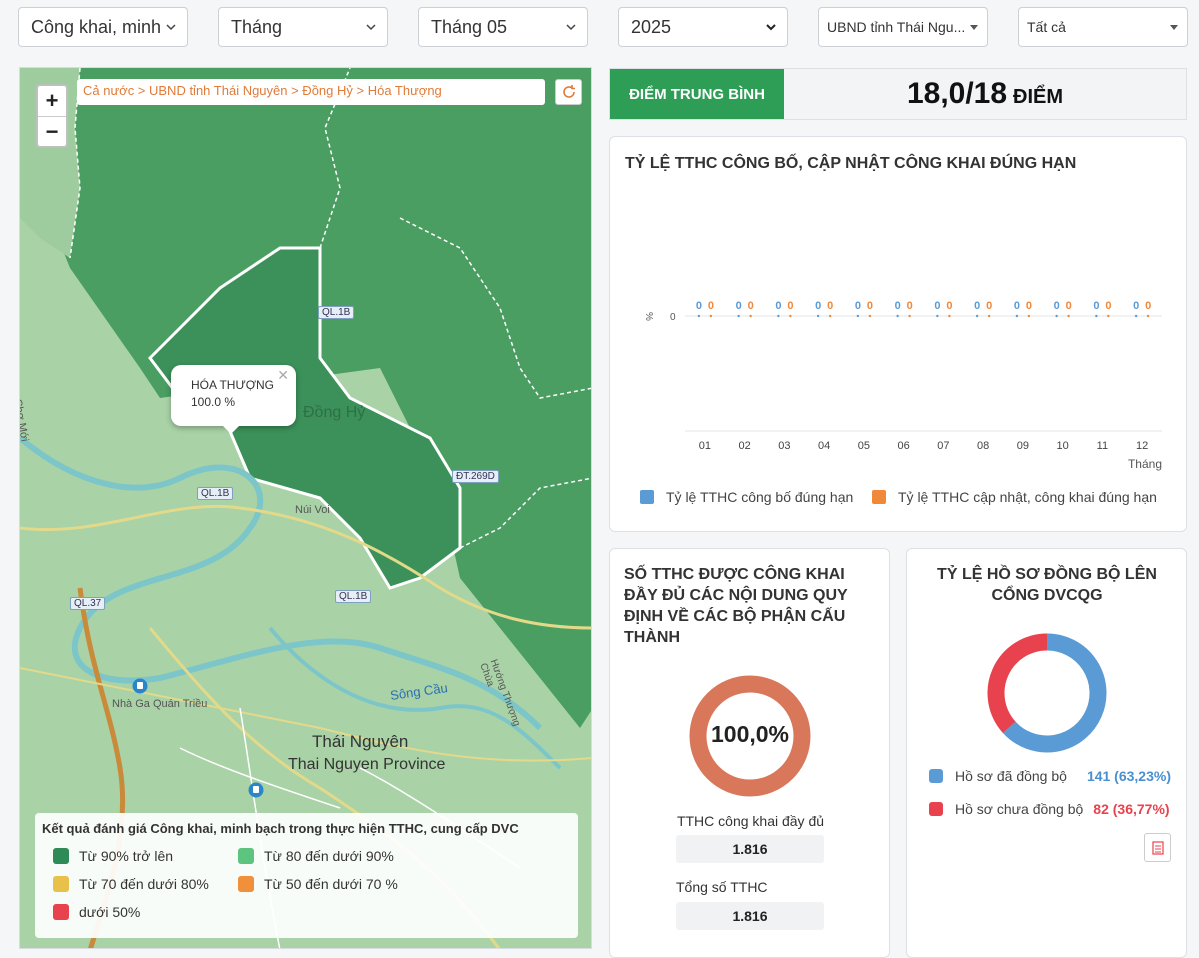  I want to click on refresh-button, so click(568, 92).